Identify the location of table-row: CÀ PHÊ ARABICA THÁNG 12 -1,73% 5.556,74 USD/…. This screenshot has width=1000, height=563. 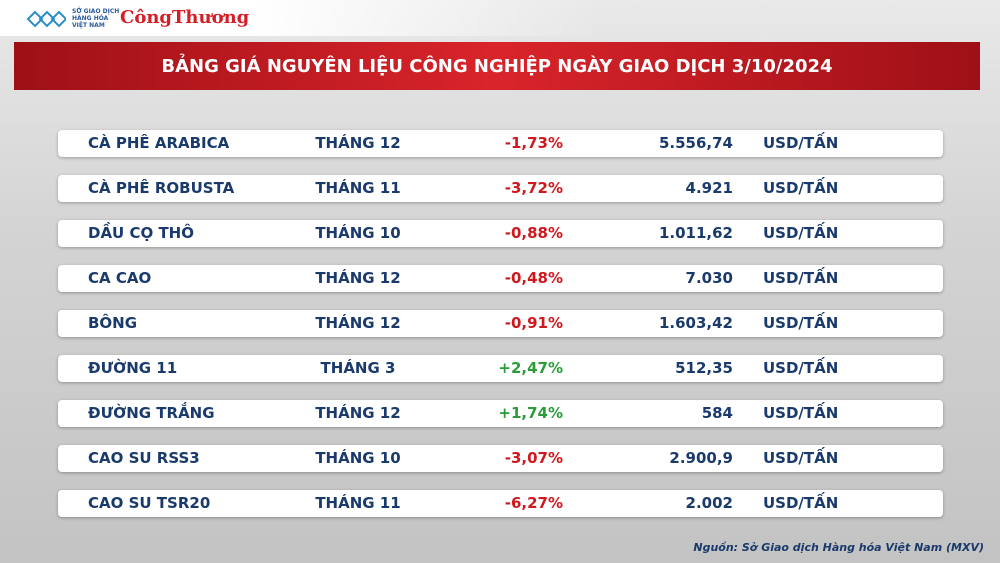
(500, 143).